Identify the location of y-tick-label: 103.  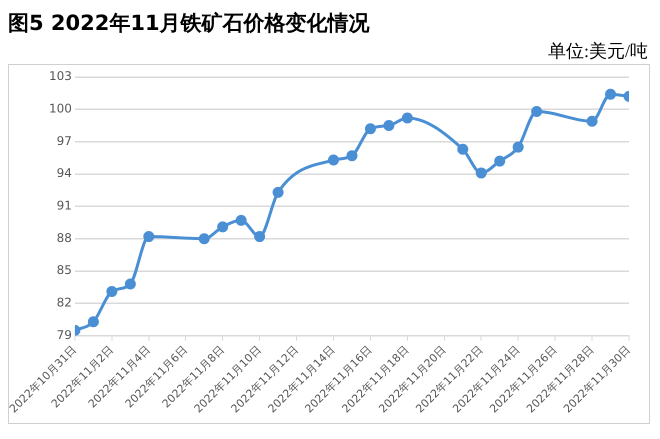
(60, 76).